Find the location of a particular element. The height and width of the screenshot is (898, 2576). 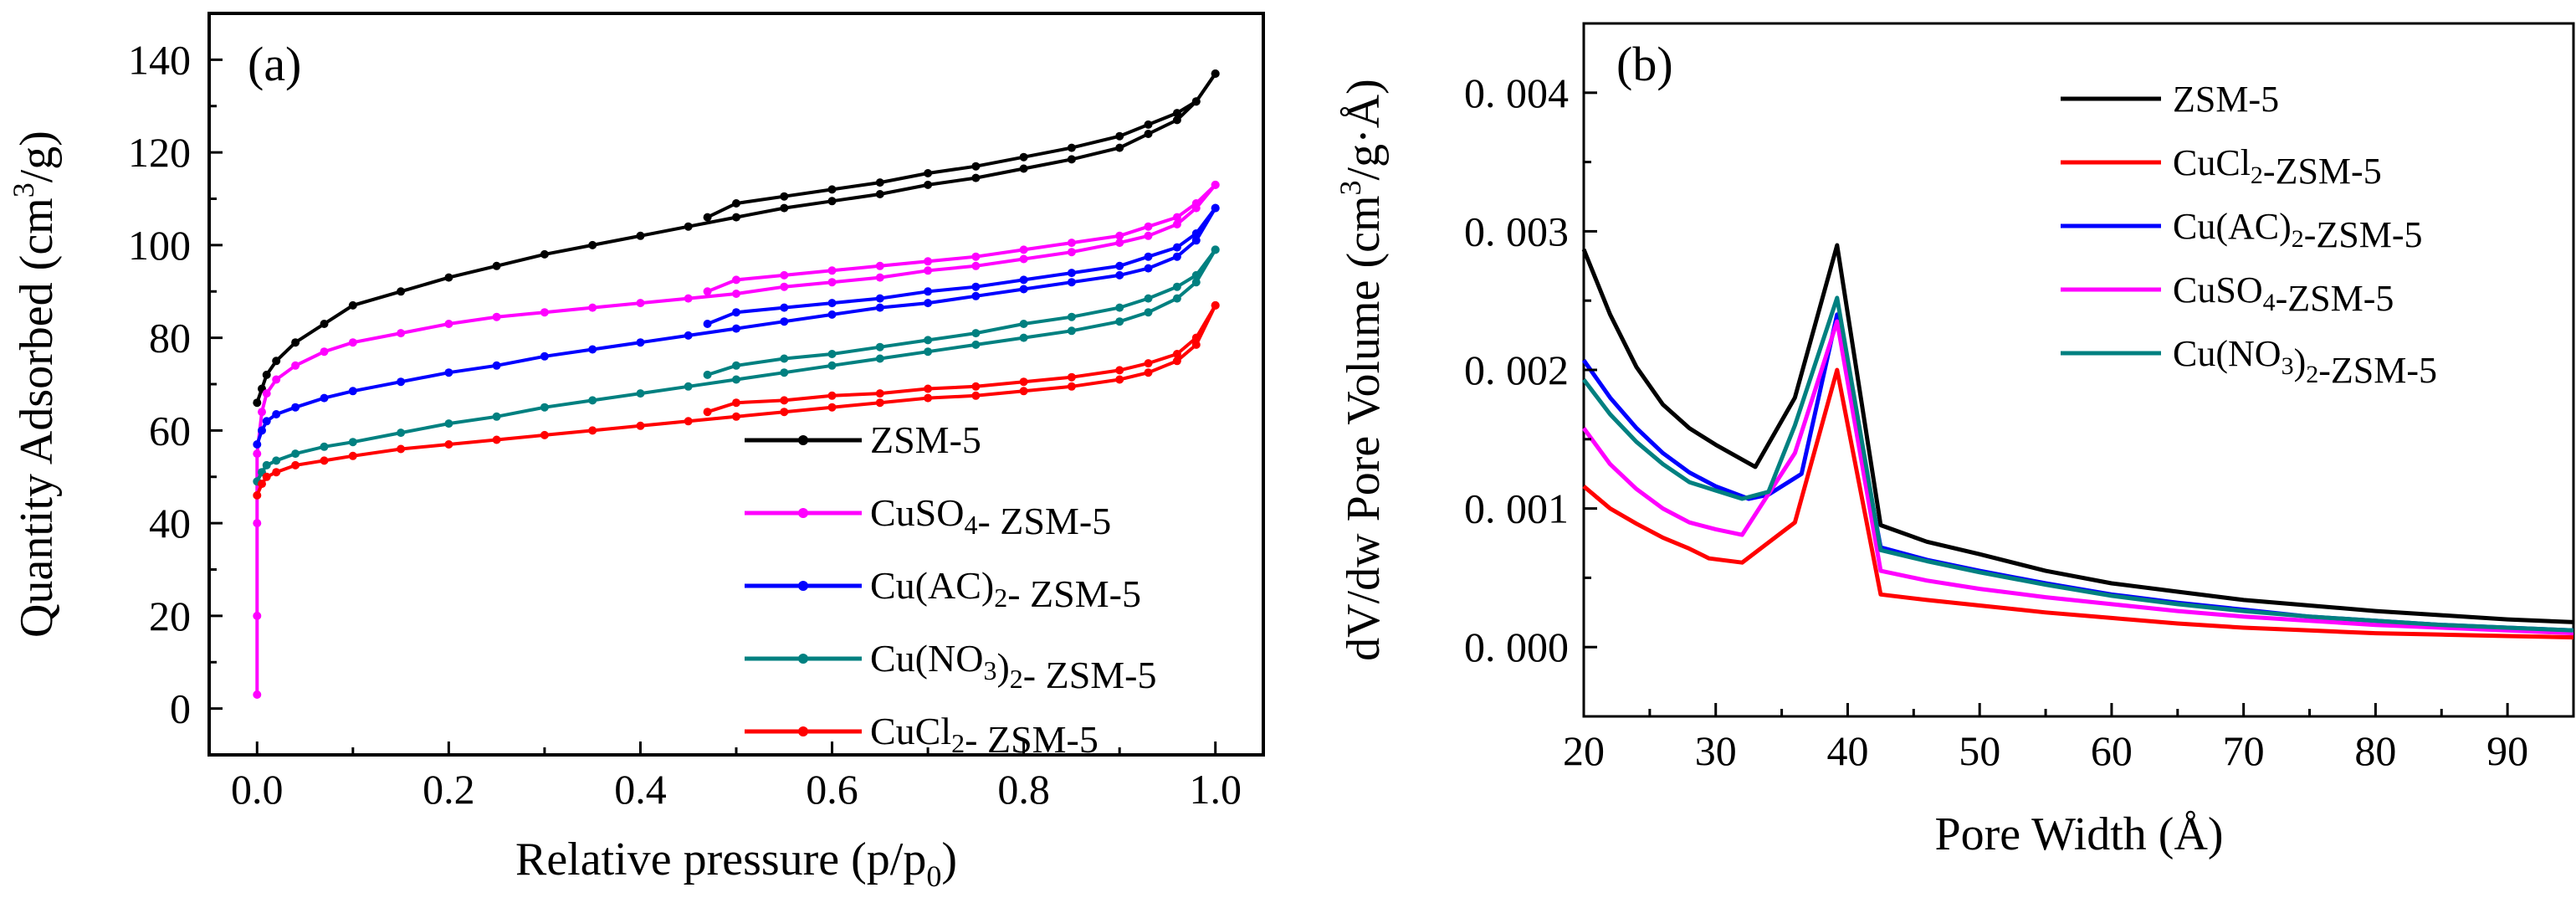

b-legend-entry-cu-no3-2-zsm-5: Cu(NO3)2-ZSM-5 is located at coordinates (2249, 362).